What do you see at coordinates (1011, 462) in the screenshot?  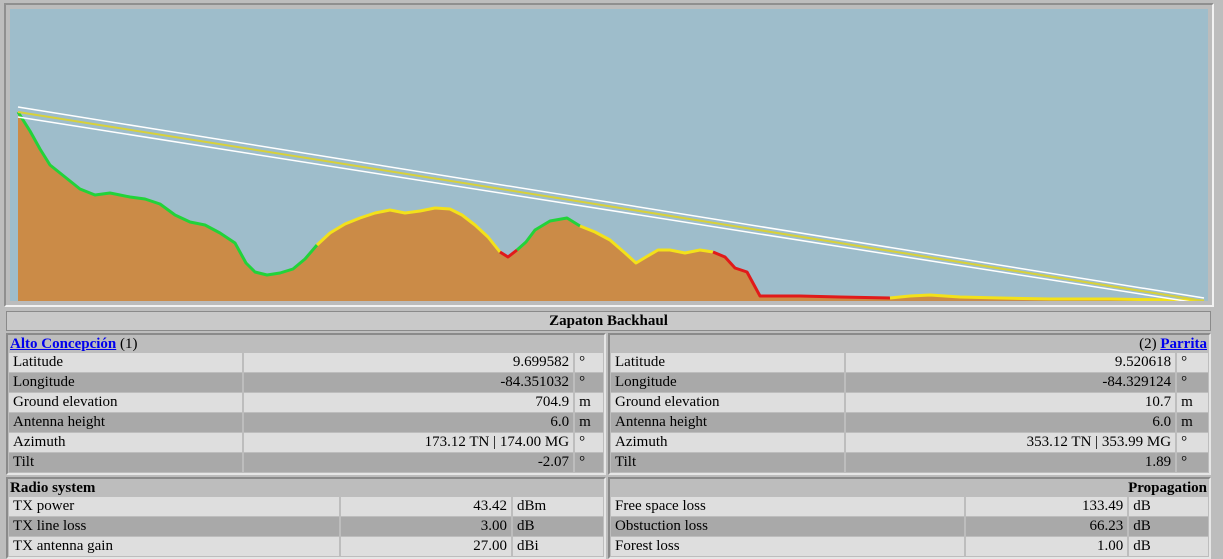 I see `row-value: 1.89` at bounding box center [1011, 462].